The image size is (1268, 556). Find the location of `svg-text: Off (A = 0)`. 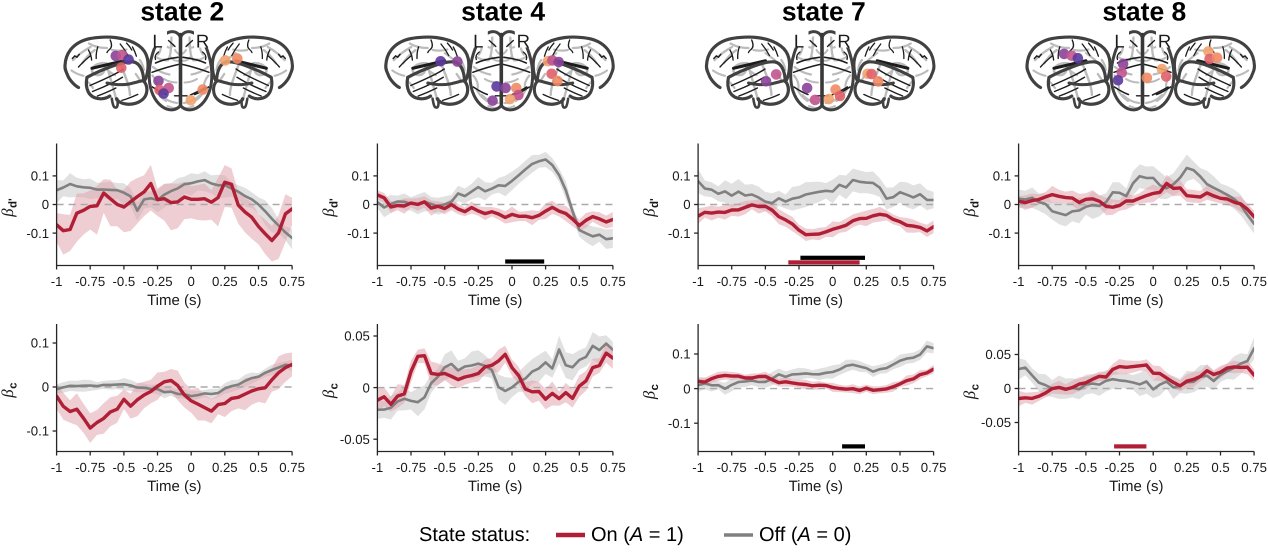

svg-text: Off (A = 0) is located at coordinates (805, 535).